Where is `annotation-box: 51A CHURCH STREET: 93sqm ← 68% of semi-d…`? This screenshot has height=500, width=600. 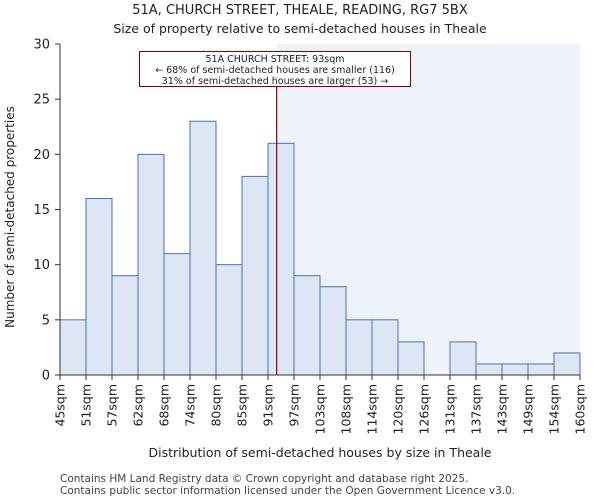 annotation-box: 51A CHURCH STREET: 93sqm ← 68% of semi-d… is located at coordinates (275, 69).